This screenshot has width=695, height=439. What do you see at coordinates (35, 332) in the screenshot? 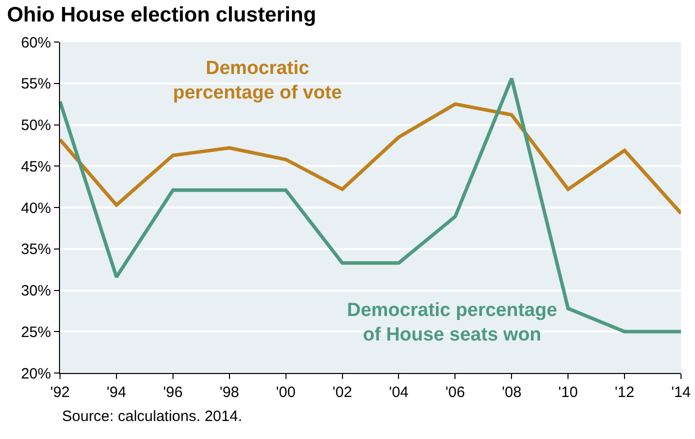
I see `y-tick-label: 25%` at bounding box center [35, 332].